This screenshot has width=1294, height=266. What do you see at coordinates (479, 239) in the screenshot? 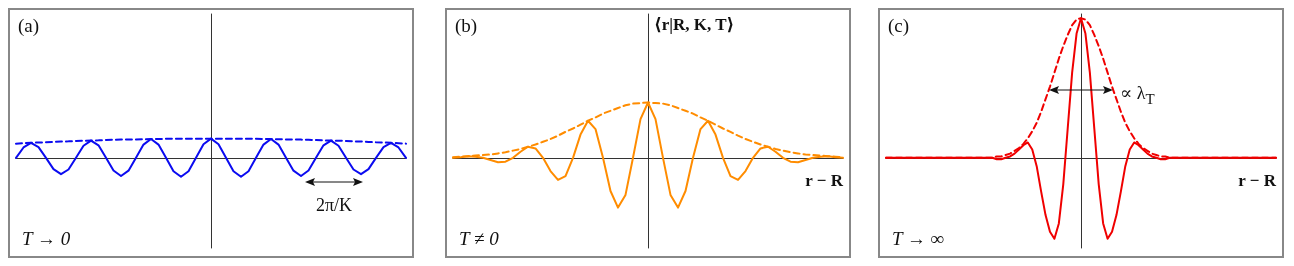
I see `text: T ≠ 0` at bounding box center [479, 239].